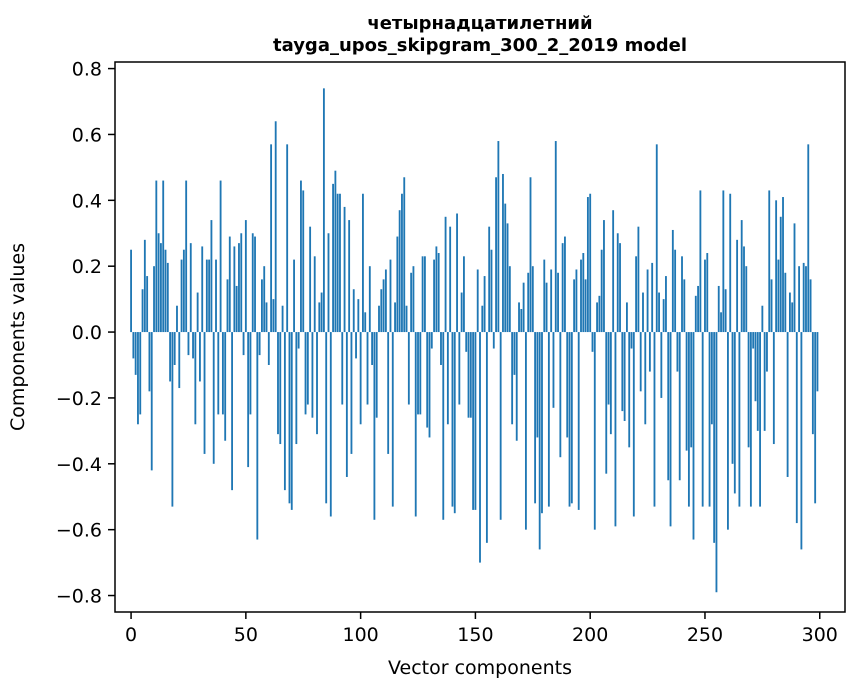 This screenshot has width=867, height=700. Describe the element at coordinates (18, 337) in the screenshot. I see `y-axis-label: Components values` at that location.